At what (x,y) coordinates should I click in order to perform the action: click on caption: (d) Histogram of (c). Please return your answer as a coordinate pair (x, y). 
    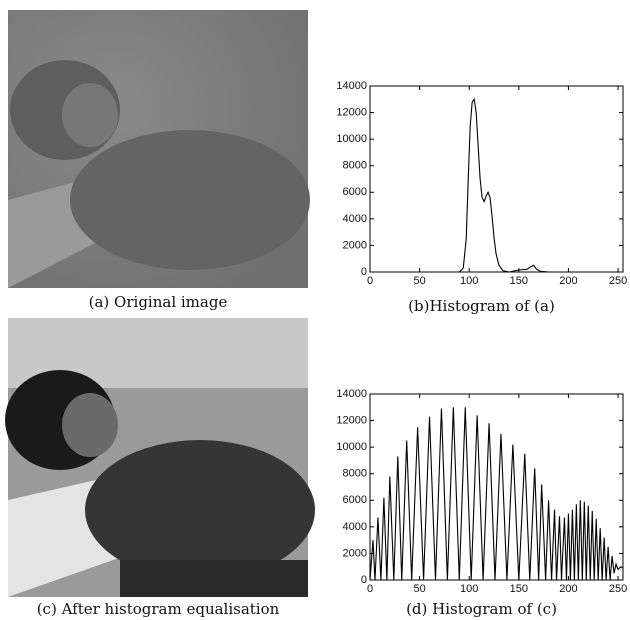
    Looking at the image, I should click on (481, 609).